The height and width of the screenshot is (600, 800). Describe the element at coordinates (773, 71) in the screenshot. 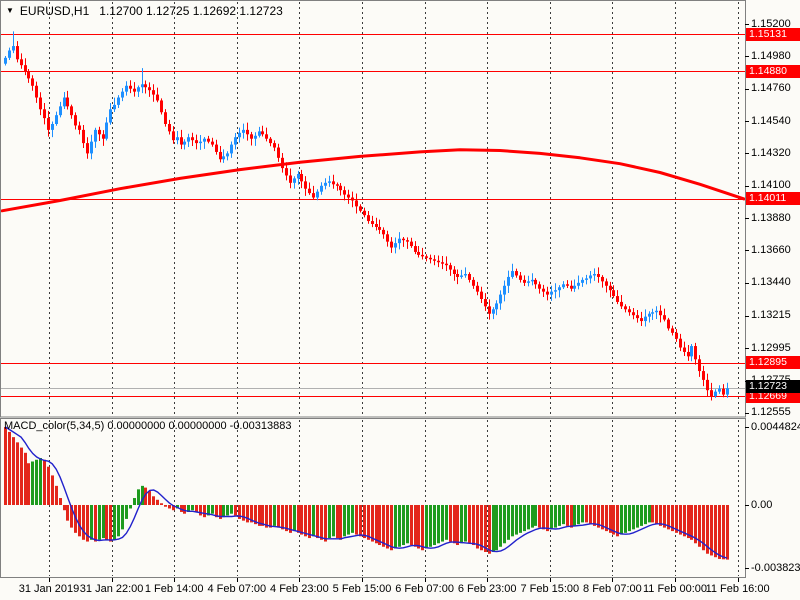

I see `price-line-badge: 1.14880` at that location.